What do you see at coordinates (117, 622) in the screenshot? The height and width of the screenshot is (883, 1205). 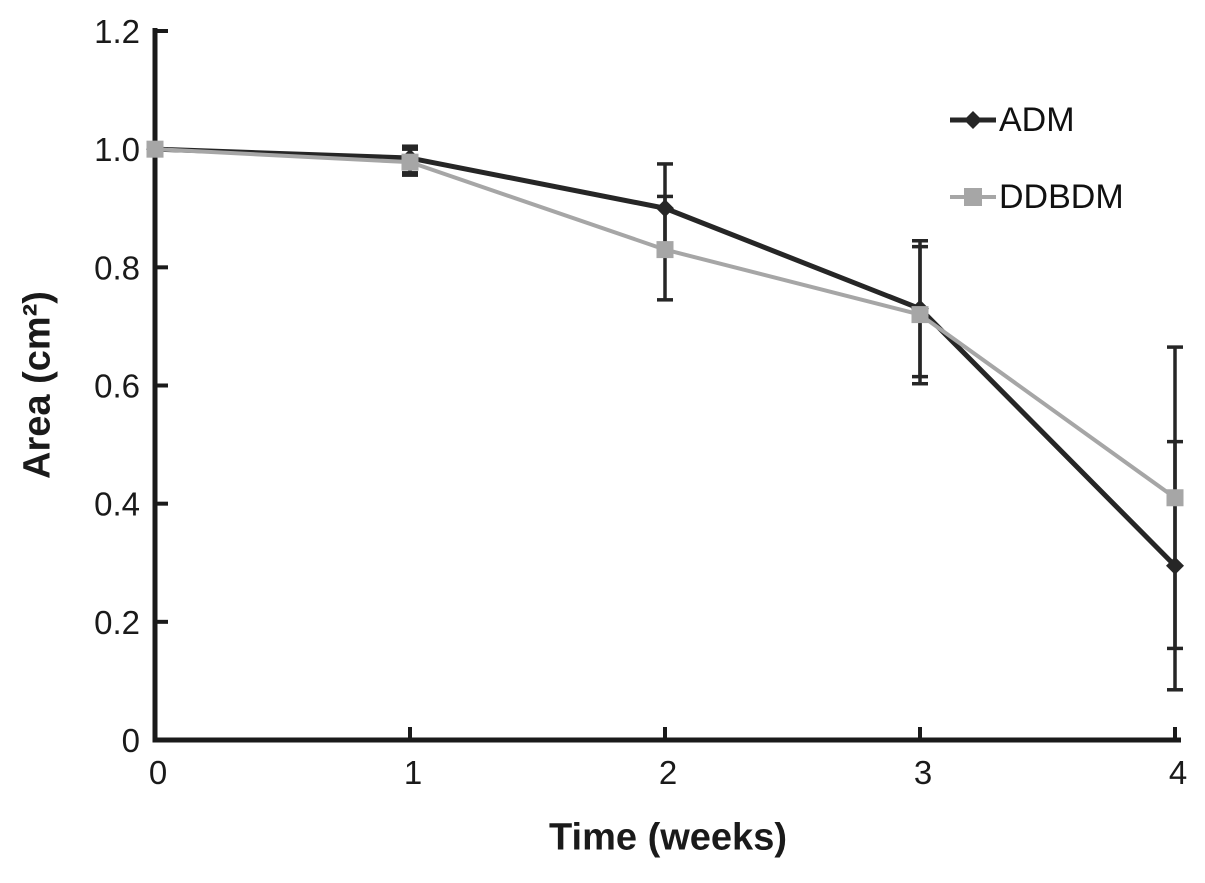 I see `y-tick-label: 0.2` at bounding box center [117, 622].